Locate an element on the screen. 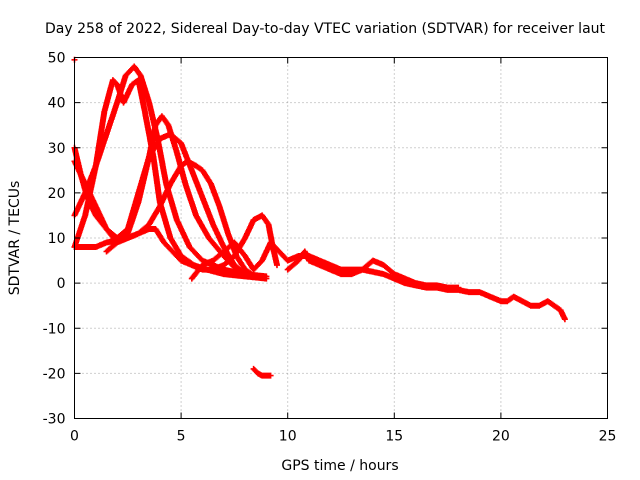 The height and width of the screenshot is (480, 640). y-axis-label: SDTVAR / TECUs is located at coordinates (15, 238).